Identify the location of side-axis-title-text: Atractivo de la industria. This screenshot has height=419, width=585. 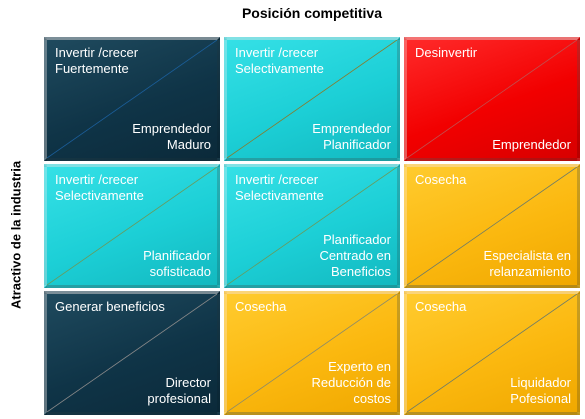
(16, 235).